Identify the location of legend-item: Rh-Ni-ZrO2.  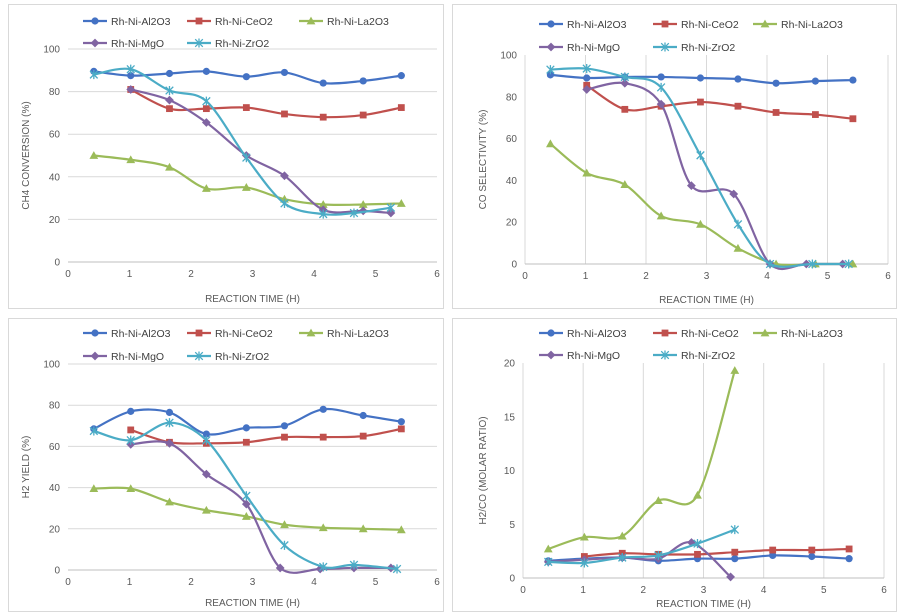
(228, 357).